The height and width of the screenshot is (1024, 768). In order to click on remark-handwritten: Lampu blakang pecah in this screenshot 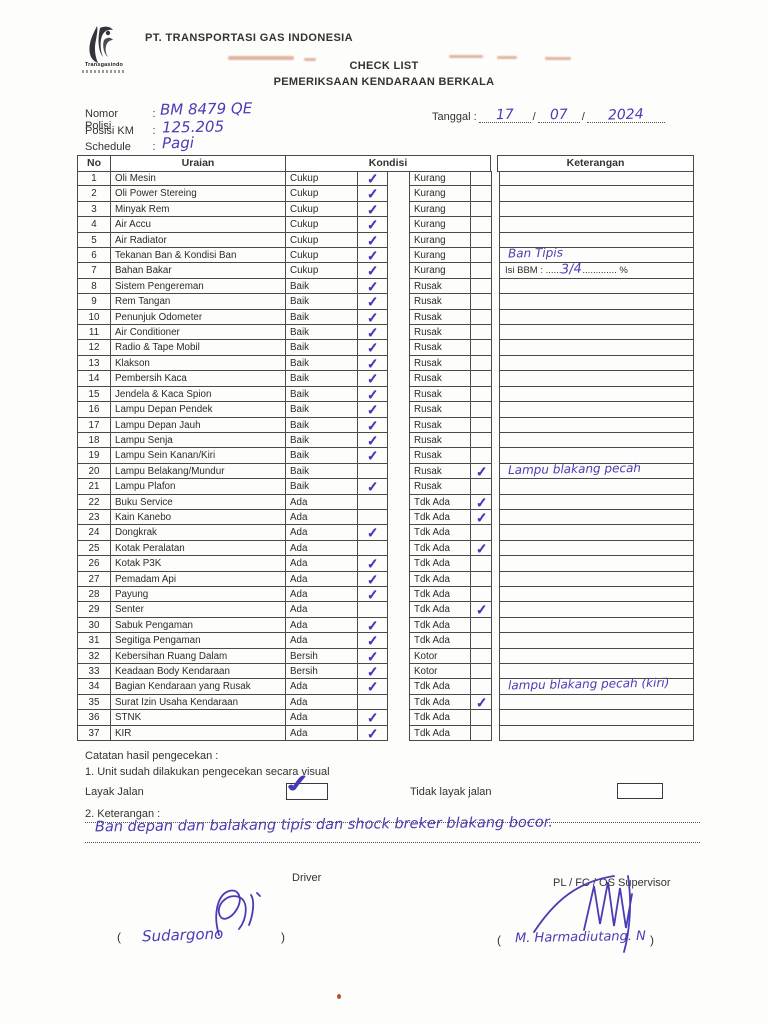, I will do `click(574, 468)`.